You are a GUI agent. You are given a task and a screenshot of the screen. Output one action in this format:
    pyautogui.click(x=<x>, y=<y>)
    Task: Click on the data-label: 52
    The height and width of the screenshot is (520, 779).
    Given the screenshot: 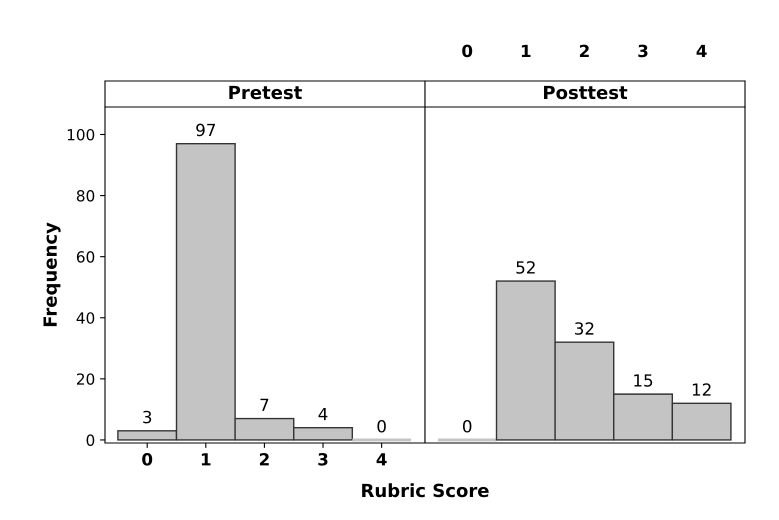 What is the action you would take?
    pyautogui.click(x=525, y=267)
    